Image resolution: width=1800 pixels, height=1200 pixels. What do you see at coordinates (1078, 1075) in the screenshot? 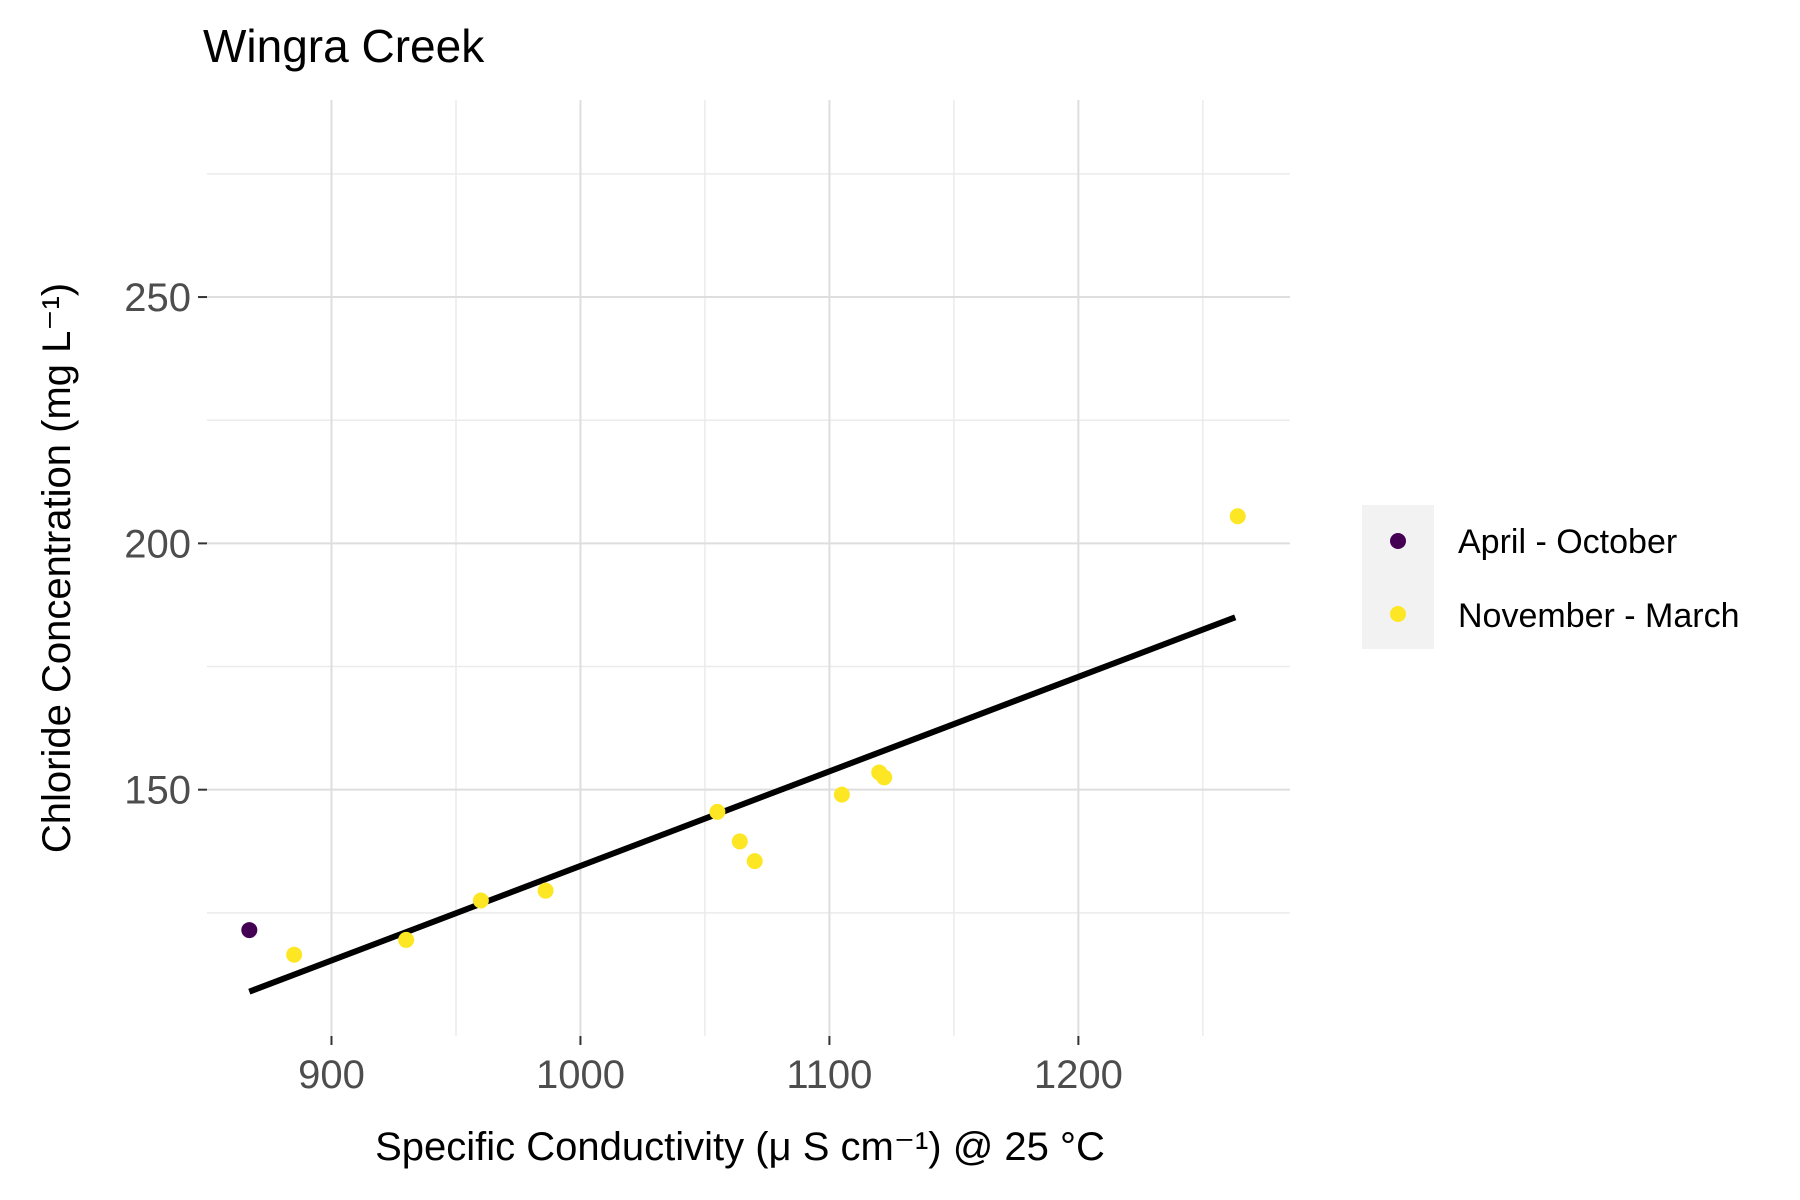
I see `x-tick-label: 1200` at bounding box center [1078, 1075].